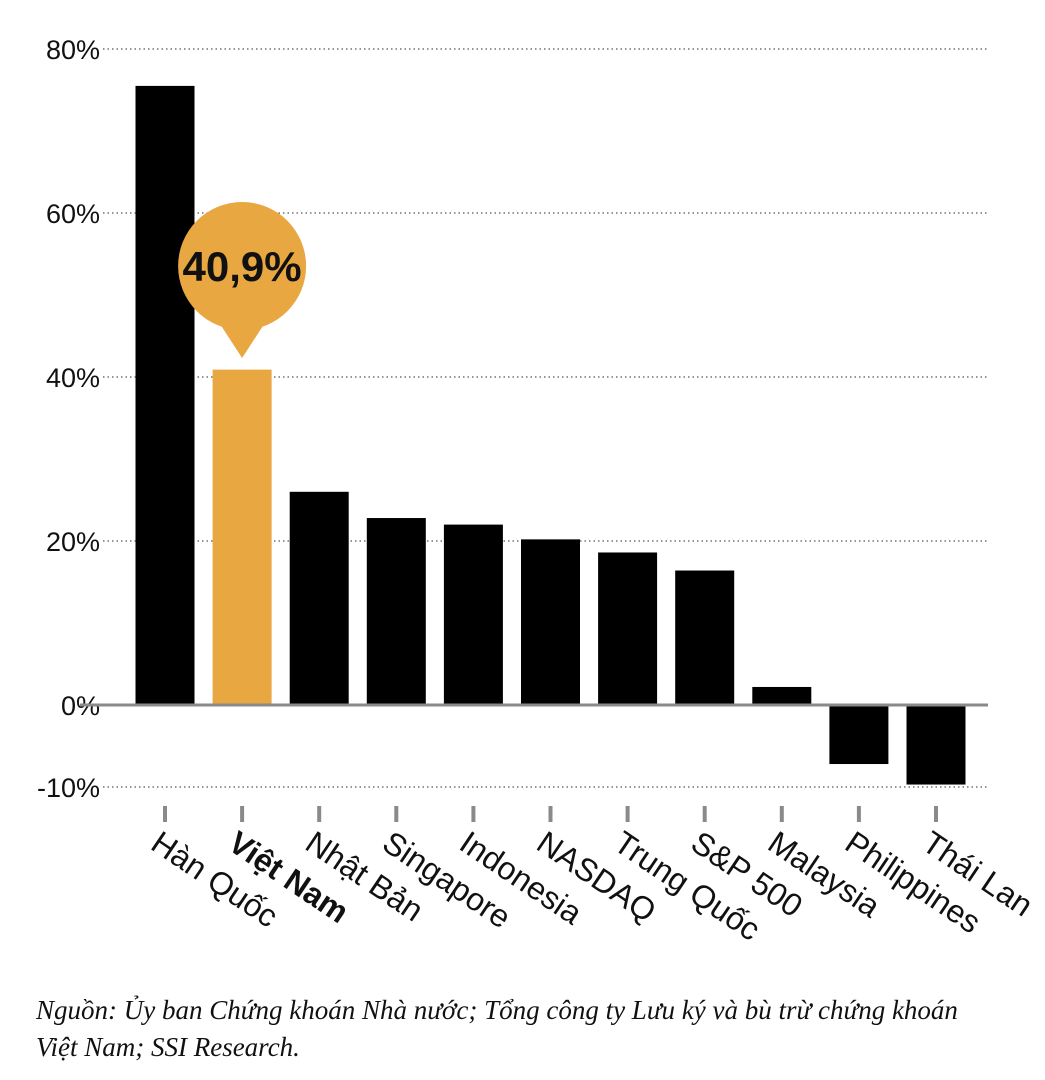 The width and height of the screenshot is (1045, 1080). I want to click on y-tick-label: 60%, so click(73, 214).